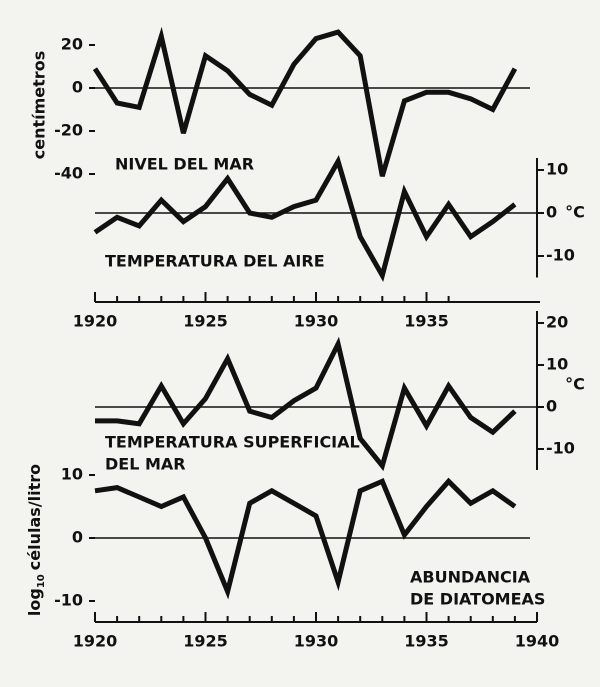 The height and width of the screenshot is (687, 600). Describe the element at coordinates (41, 581) in the screenshot. I see `y-axis-label-part: 10` at that location.